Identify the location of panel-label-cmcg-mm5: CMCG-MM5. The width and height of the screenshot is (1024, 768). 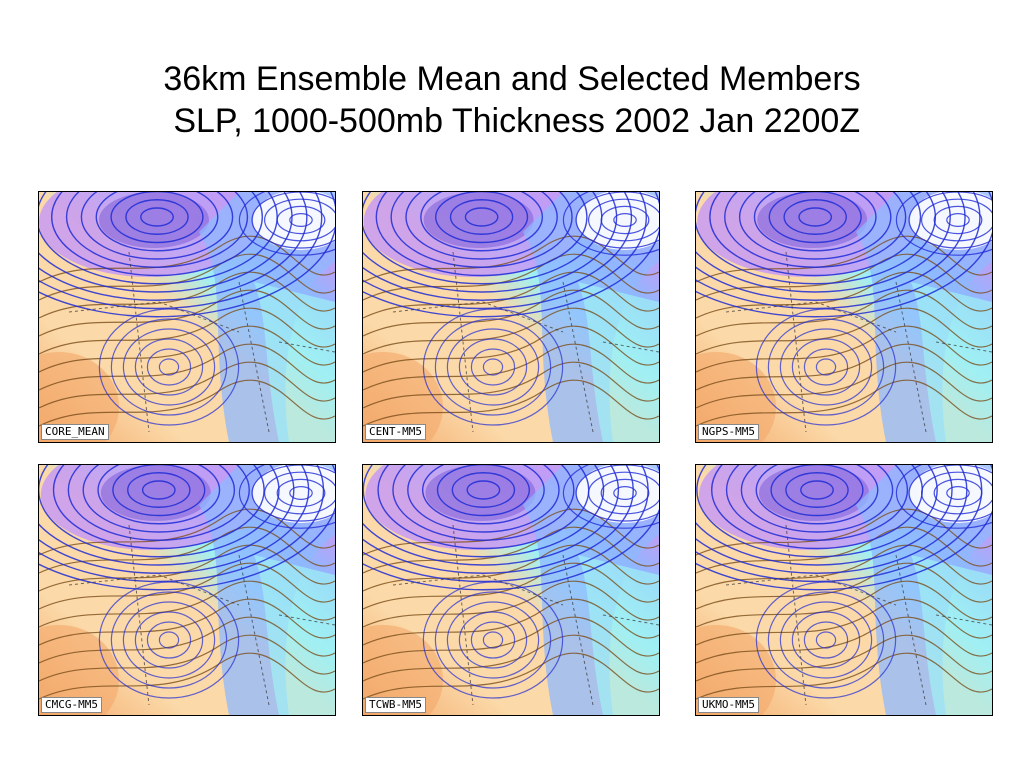
(71, 705).